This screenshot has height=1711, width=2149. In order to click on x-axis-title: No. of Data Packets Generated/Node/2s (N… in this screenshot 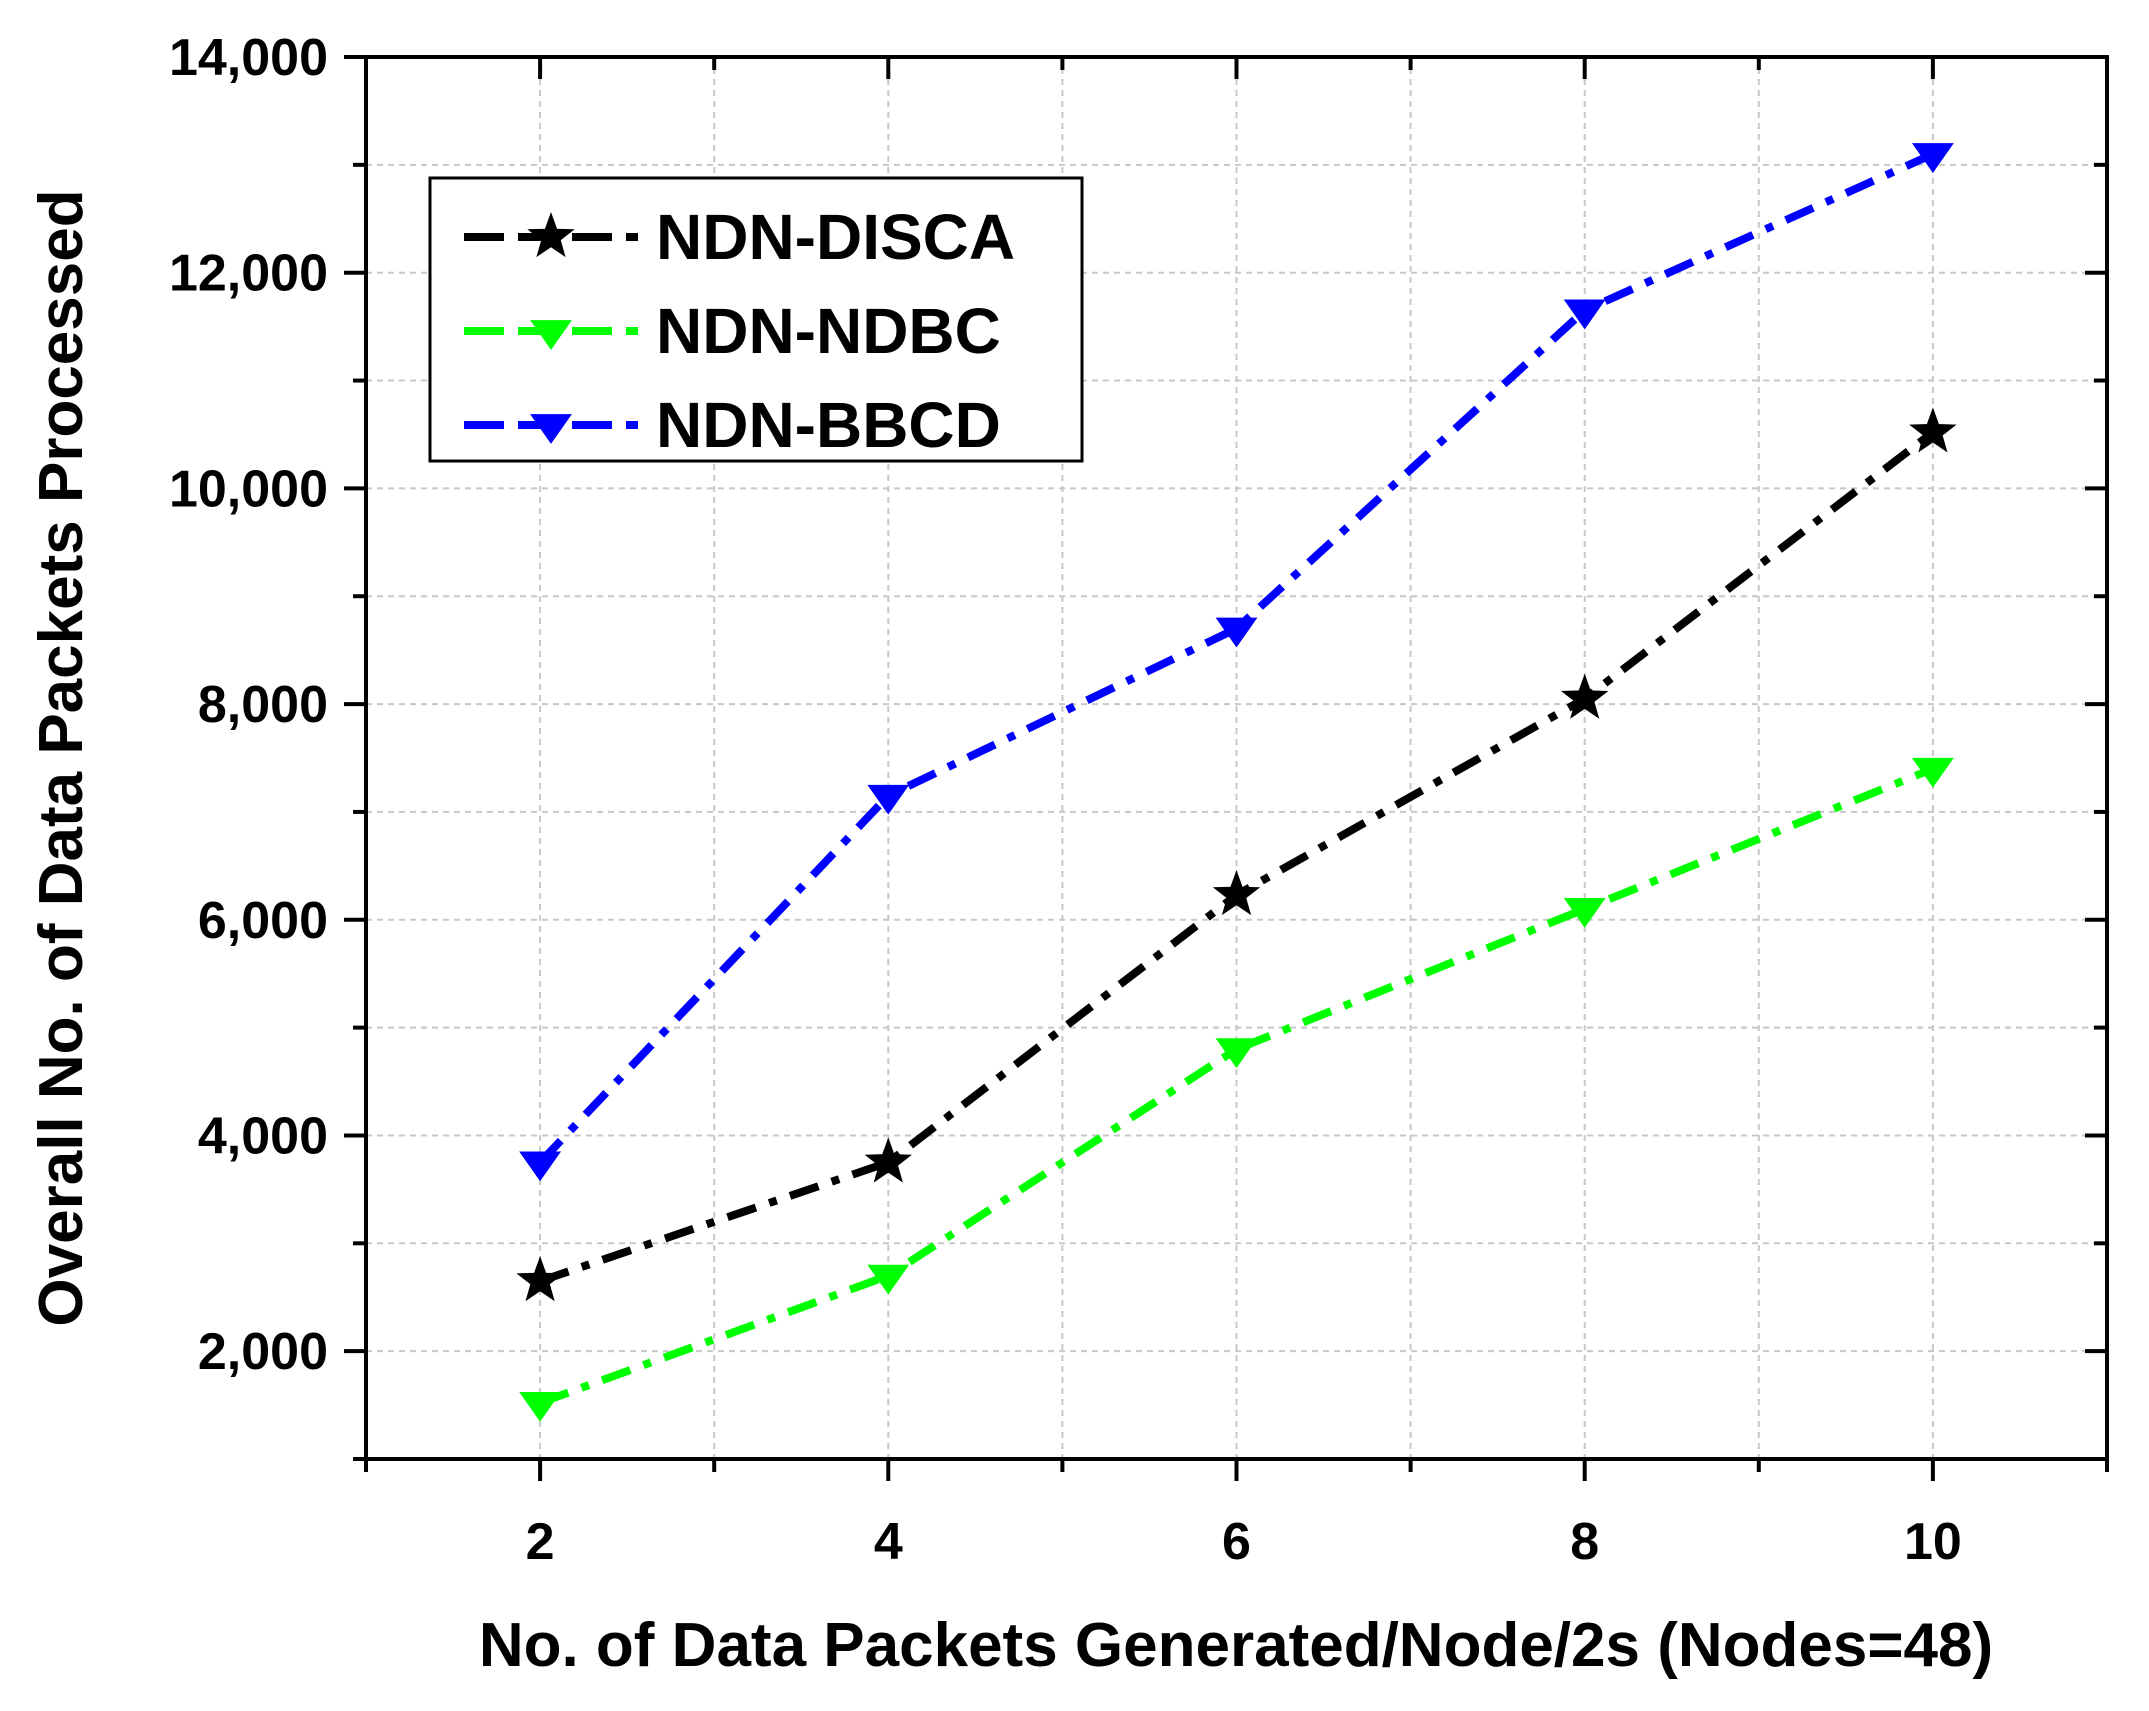, I will do `click(1236, 1645)`.